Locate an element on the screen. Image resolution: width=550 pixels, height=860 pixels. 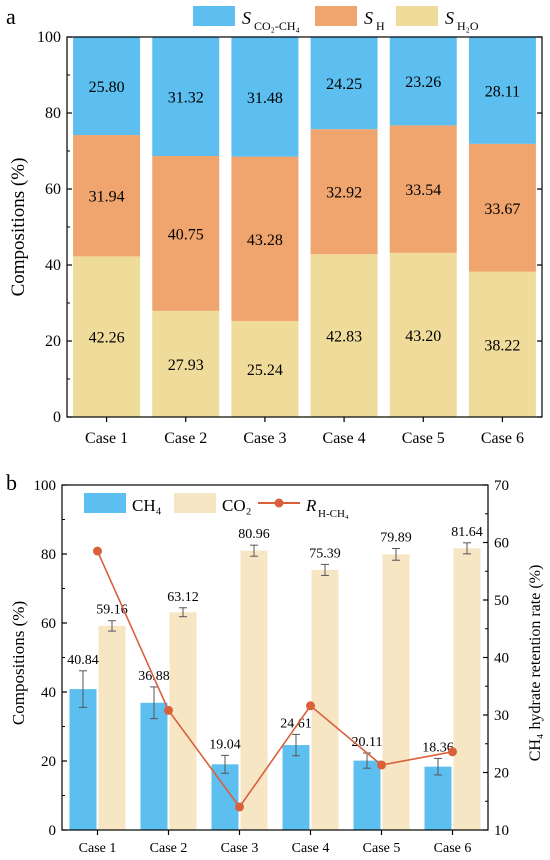
legend-a-swatch-h is located at coordinates (336, 16).